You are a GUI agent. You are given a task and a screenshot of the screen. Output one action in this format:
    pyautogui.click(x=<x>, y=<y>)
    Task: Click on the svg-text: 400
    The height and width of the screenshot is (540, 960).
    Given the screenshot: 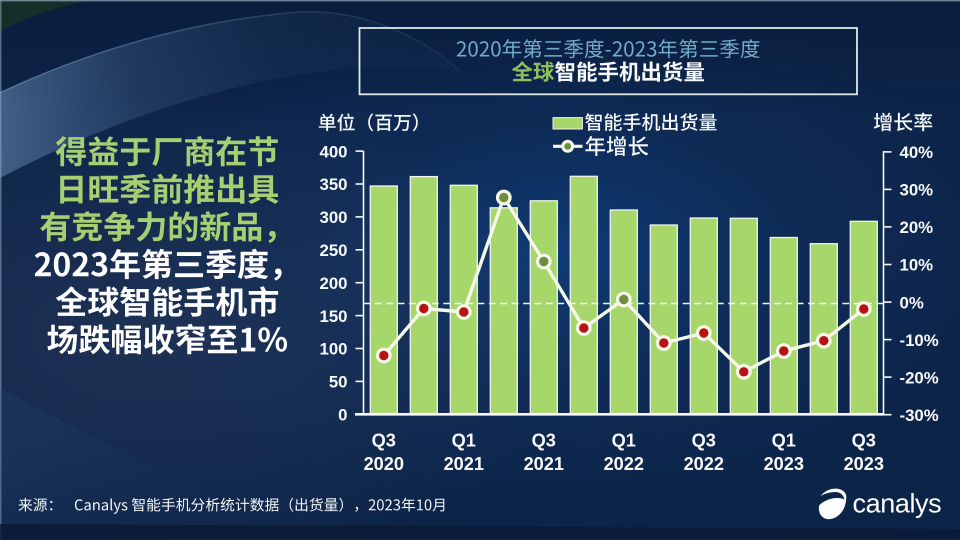 What is the action you would take?
    pyautogui.click(x=334, y=151)
    